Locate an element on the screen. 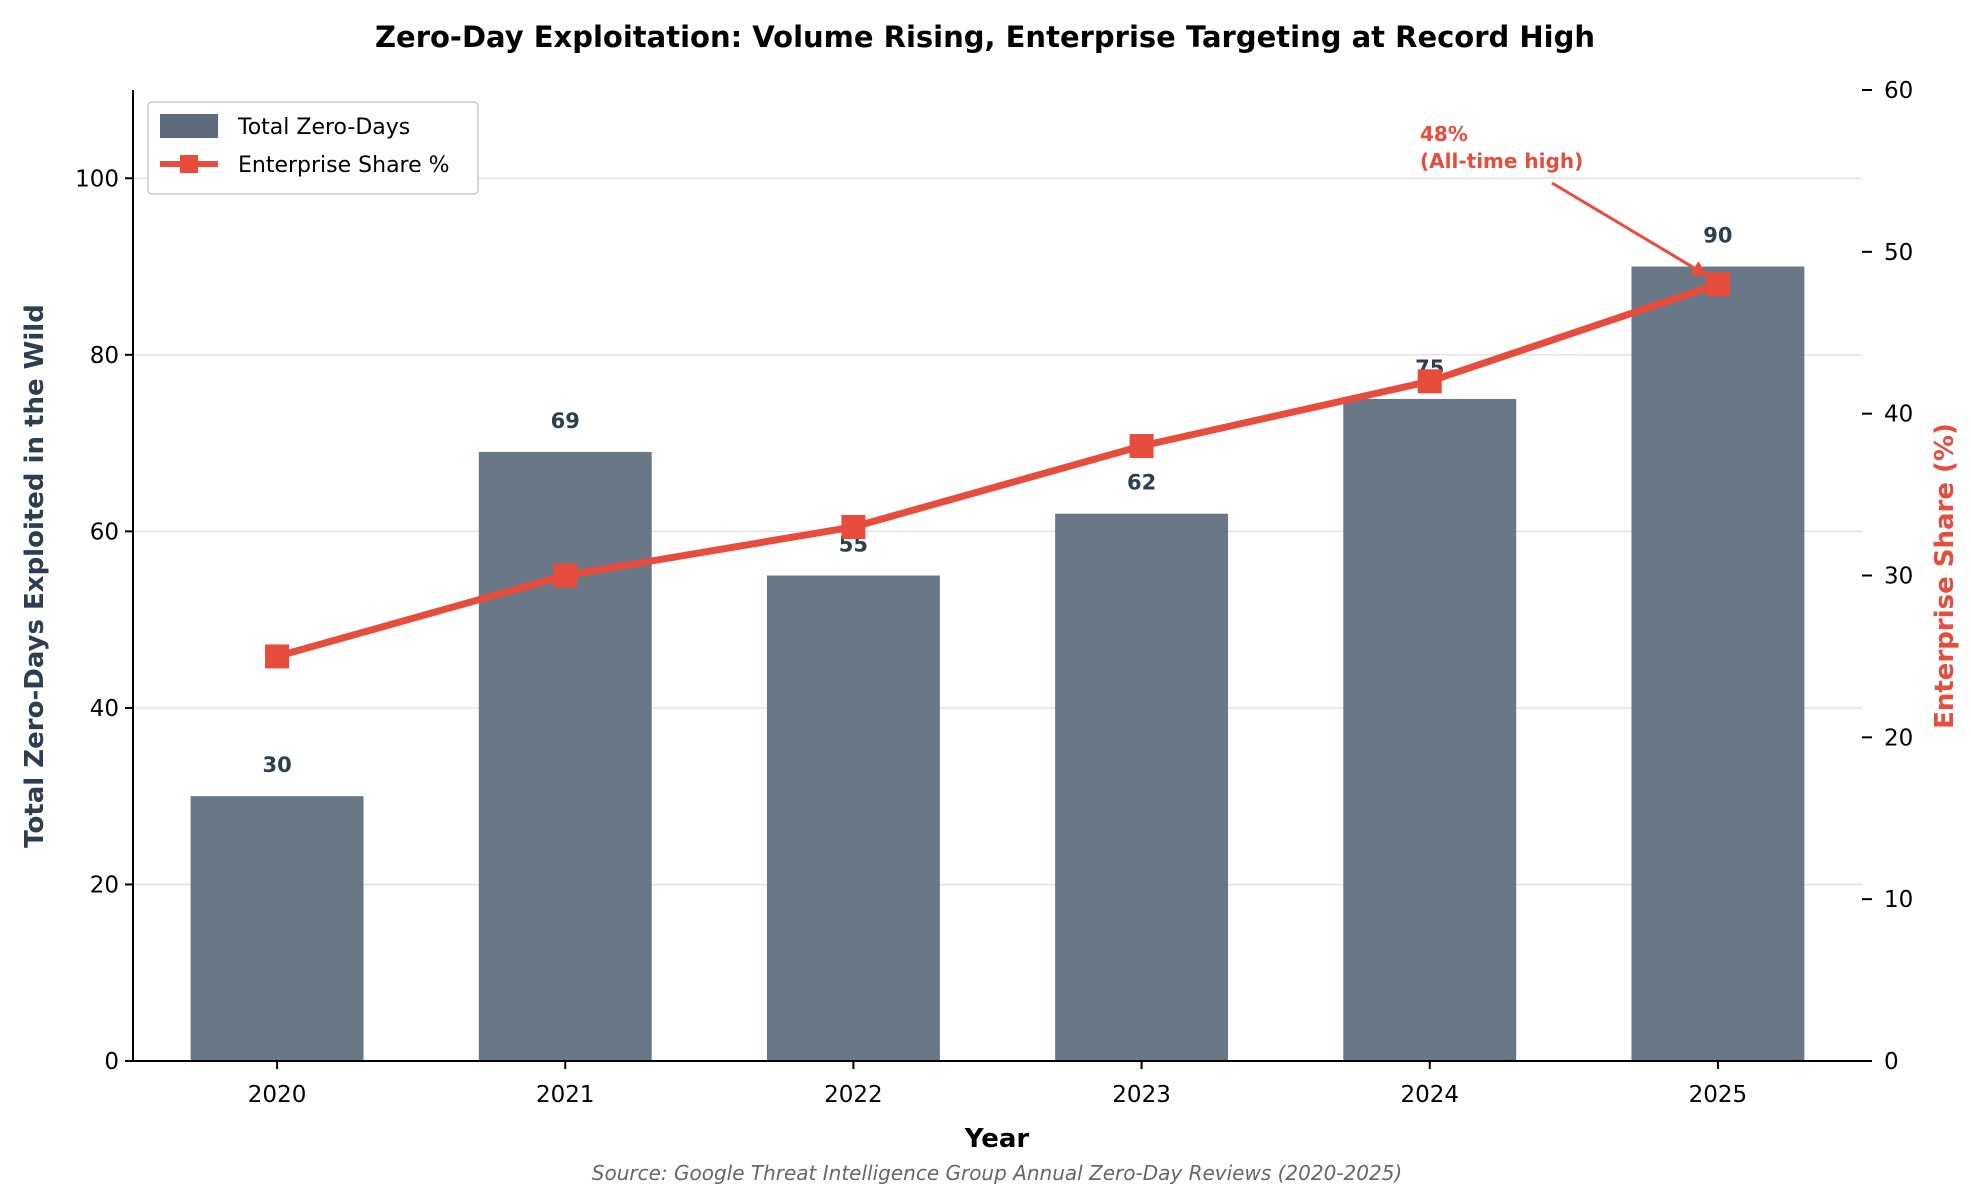 The image size is (1971, 1202). left-axis-ticks: 0 20 40 60 80 100 is located at coordinates (104, 620).